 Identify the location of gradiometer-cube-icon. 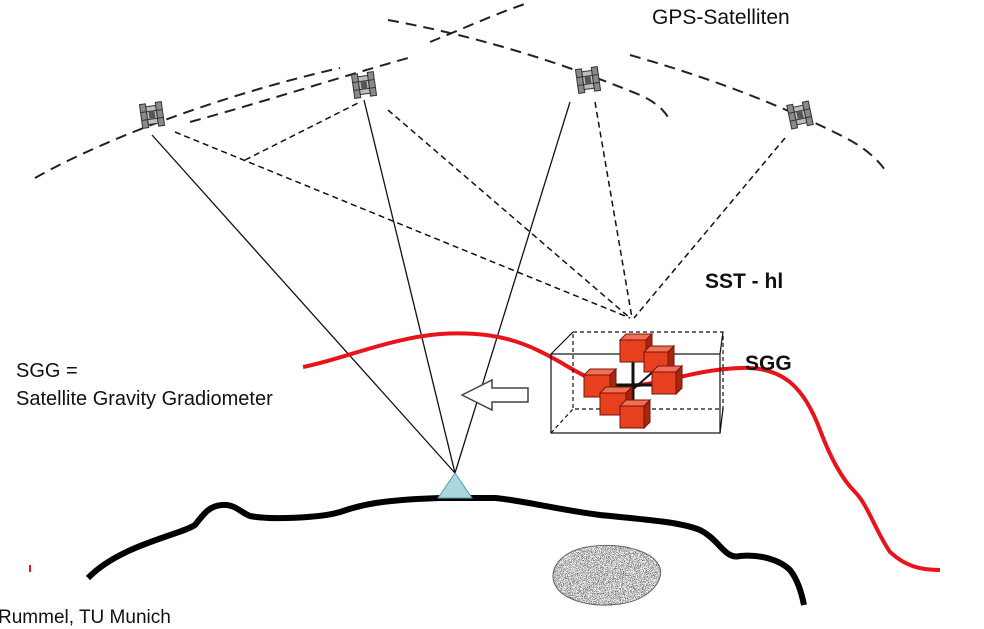
(633, 381).